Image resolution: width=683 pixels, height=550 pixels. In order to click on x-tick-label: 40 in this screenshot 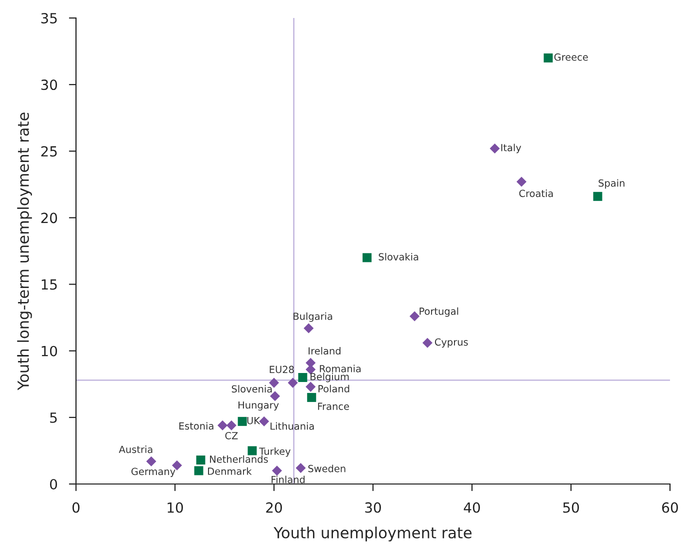, I will do `click(472, 507)`.